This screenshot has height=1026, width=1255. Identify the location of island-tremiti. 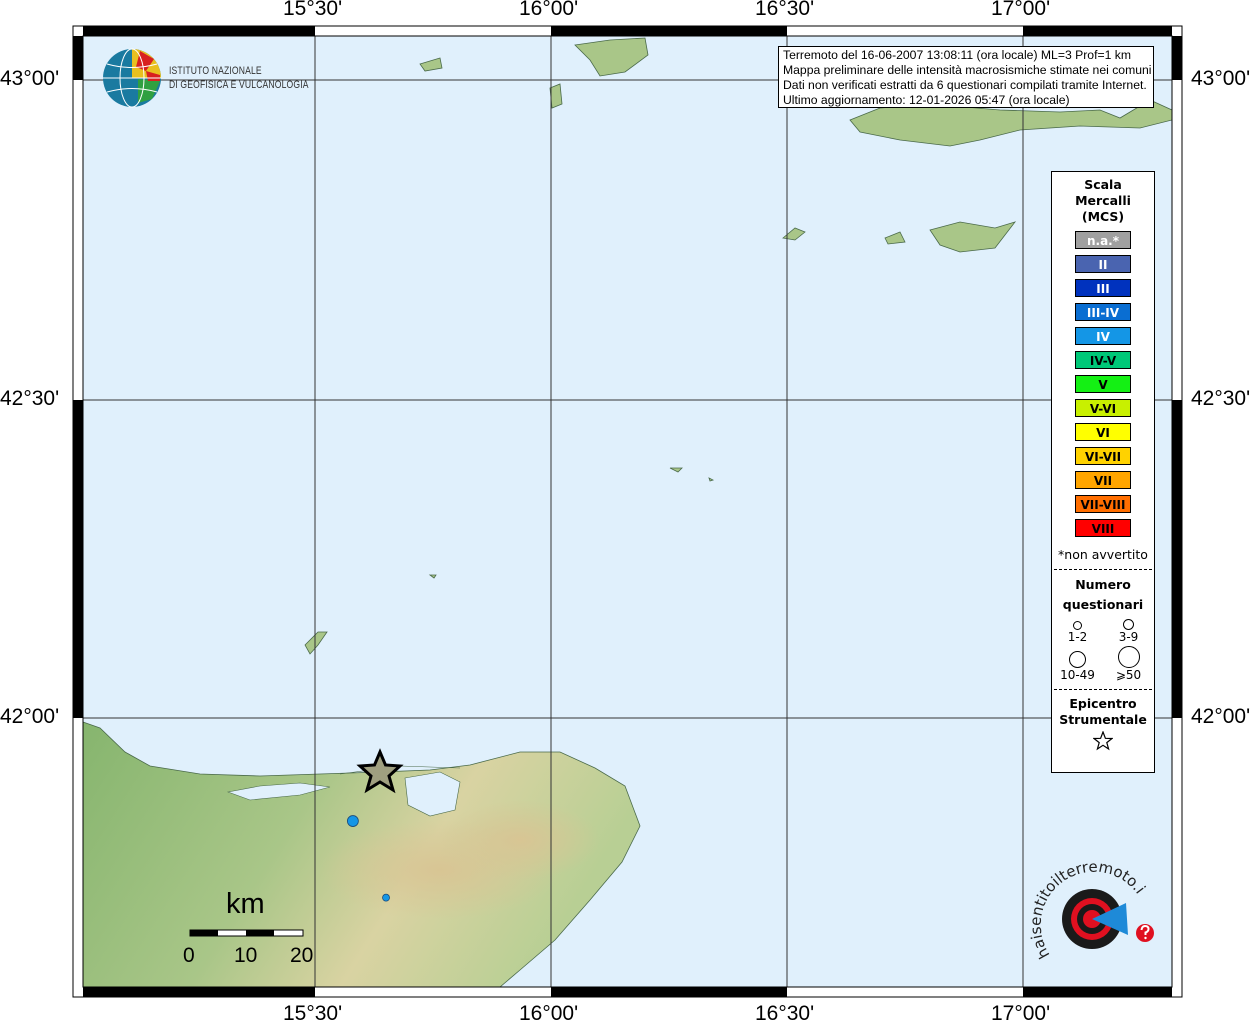
(316, 643).